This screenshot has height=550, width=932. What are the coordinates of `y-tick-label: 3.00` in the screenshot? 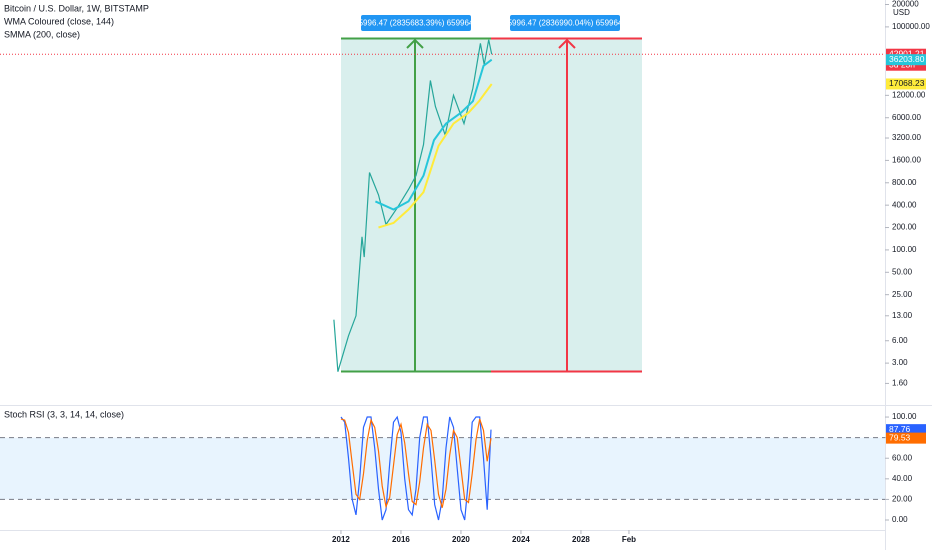 It's located at (900, 362).